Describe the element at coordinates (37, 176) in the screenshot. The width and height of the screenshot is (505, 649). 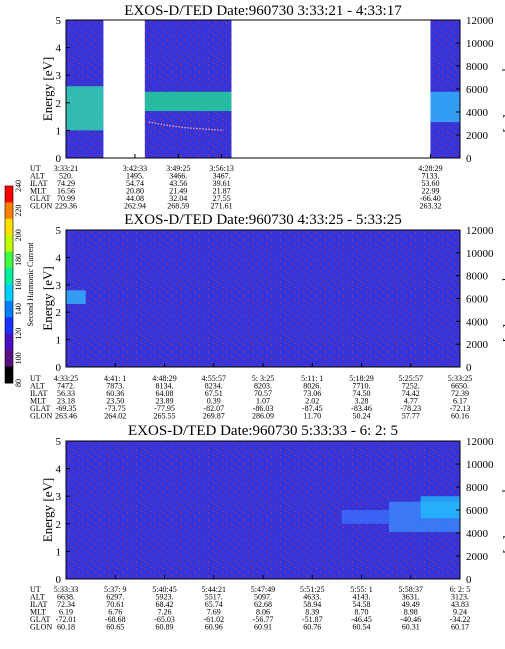
I see `table-row-label: ALT` at that location.